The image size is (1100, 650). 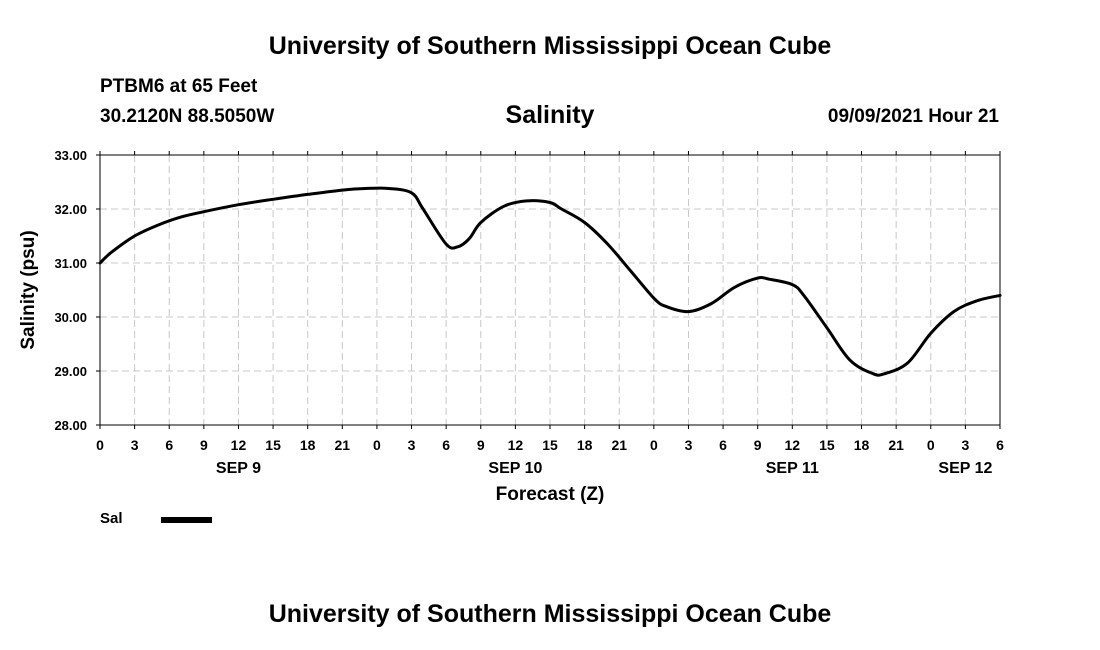 What do you see at coordinates (913, 116) in the screenshot?
I see `forecast-timestamp: 09/09/2021 Hour 21` at bounding box center [913, 116].